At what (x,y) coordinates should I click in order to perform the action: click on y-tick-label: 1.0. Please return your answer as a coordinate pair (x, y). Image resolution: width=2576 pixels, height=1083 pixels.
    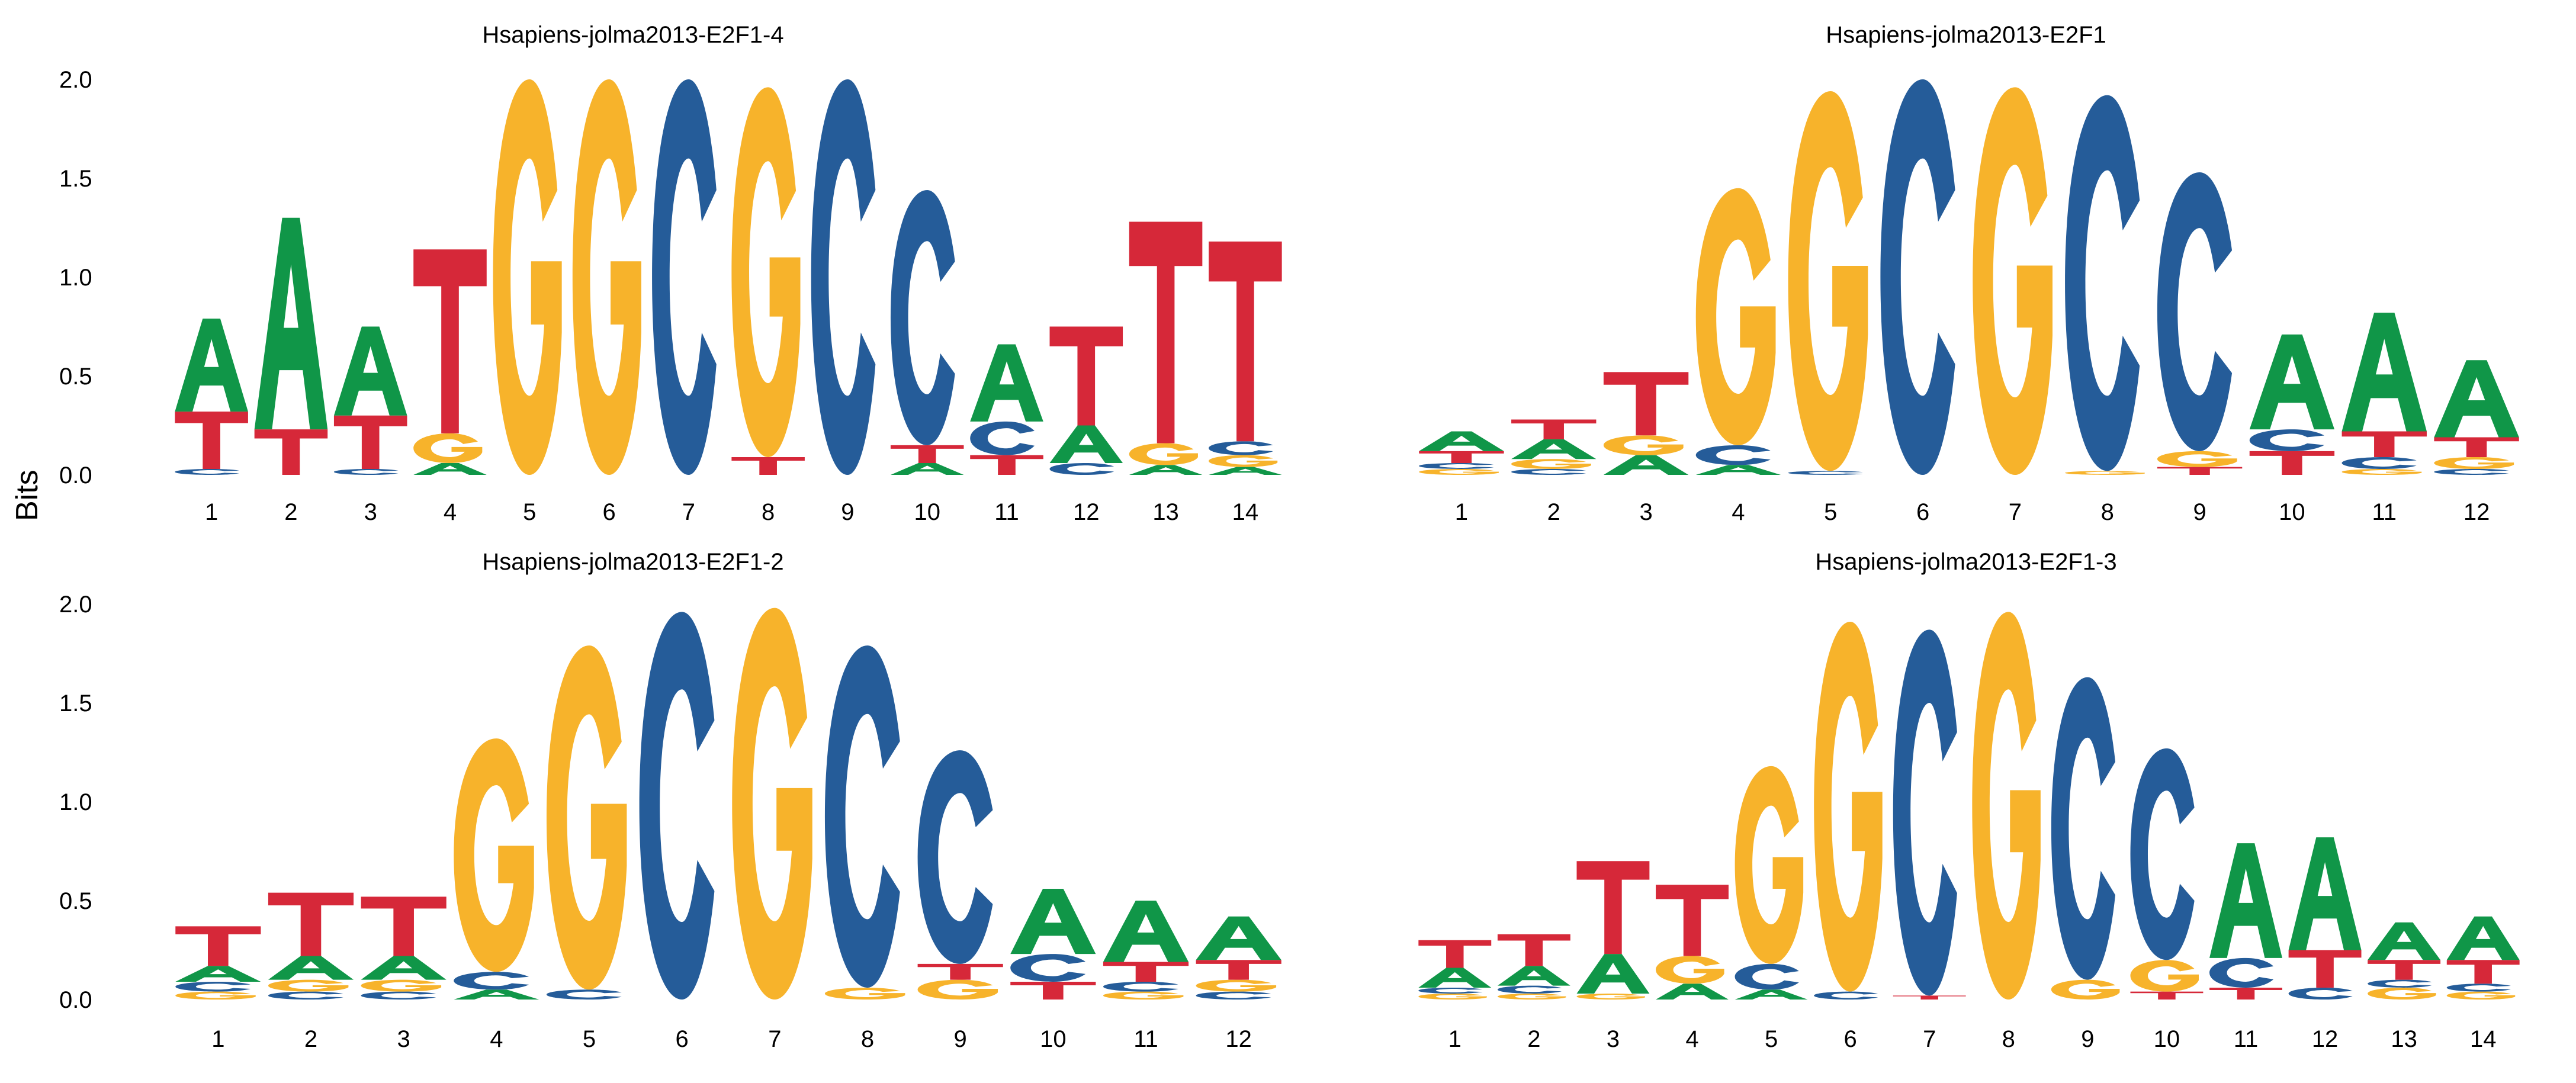
    Looking at the image, I should click on (75, 278).